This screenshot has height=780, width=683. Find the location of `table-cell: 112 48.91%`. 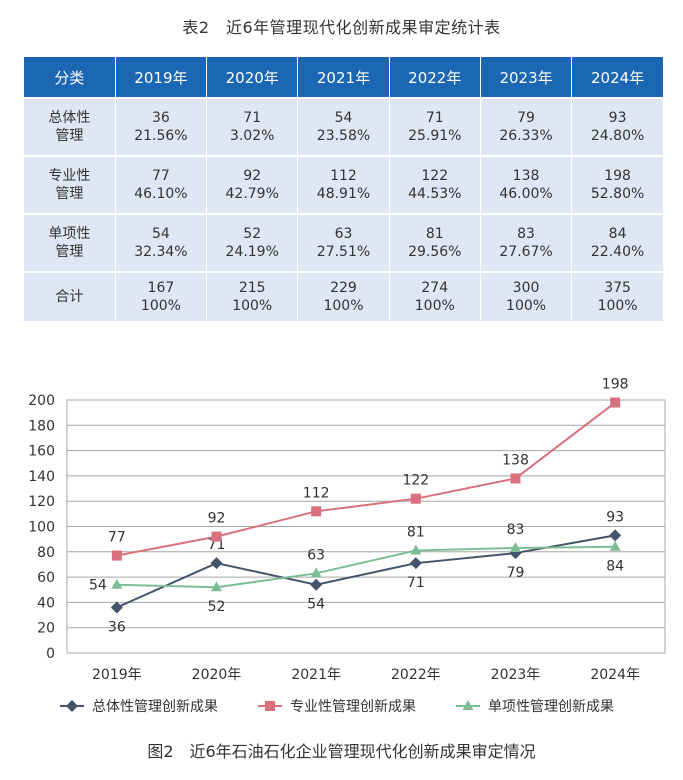

table-cell: 112 48.91% is located at coordinates (343, 184).